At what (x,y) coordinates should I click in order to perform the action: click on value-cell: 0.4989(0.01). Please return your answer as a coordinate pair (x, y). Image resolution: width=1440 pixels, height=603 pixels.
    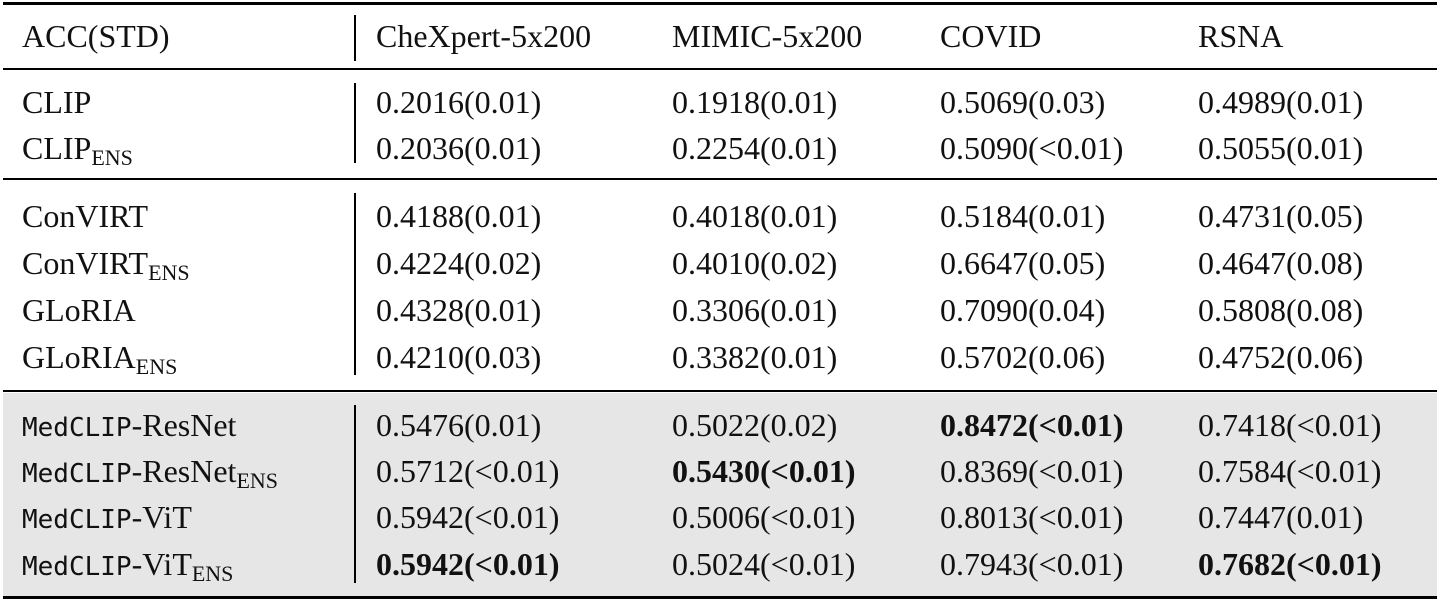
    Looking at the image, I should click on (1281, 102).